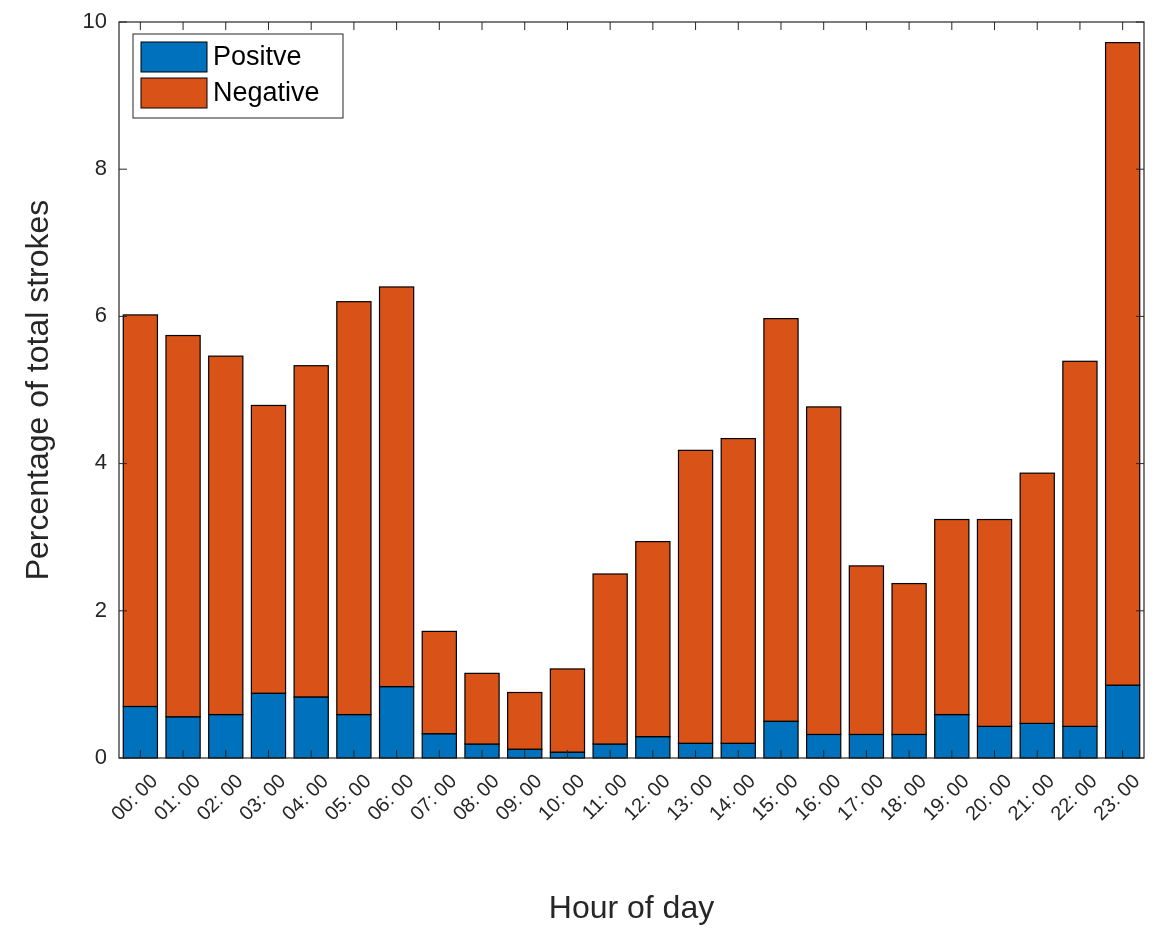  I want to click on y-tick-label: 4, so click(100, 462).